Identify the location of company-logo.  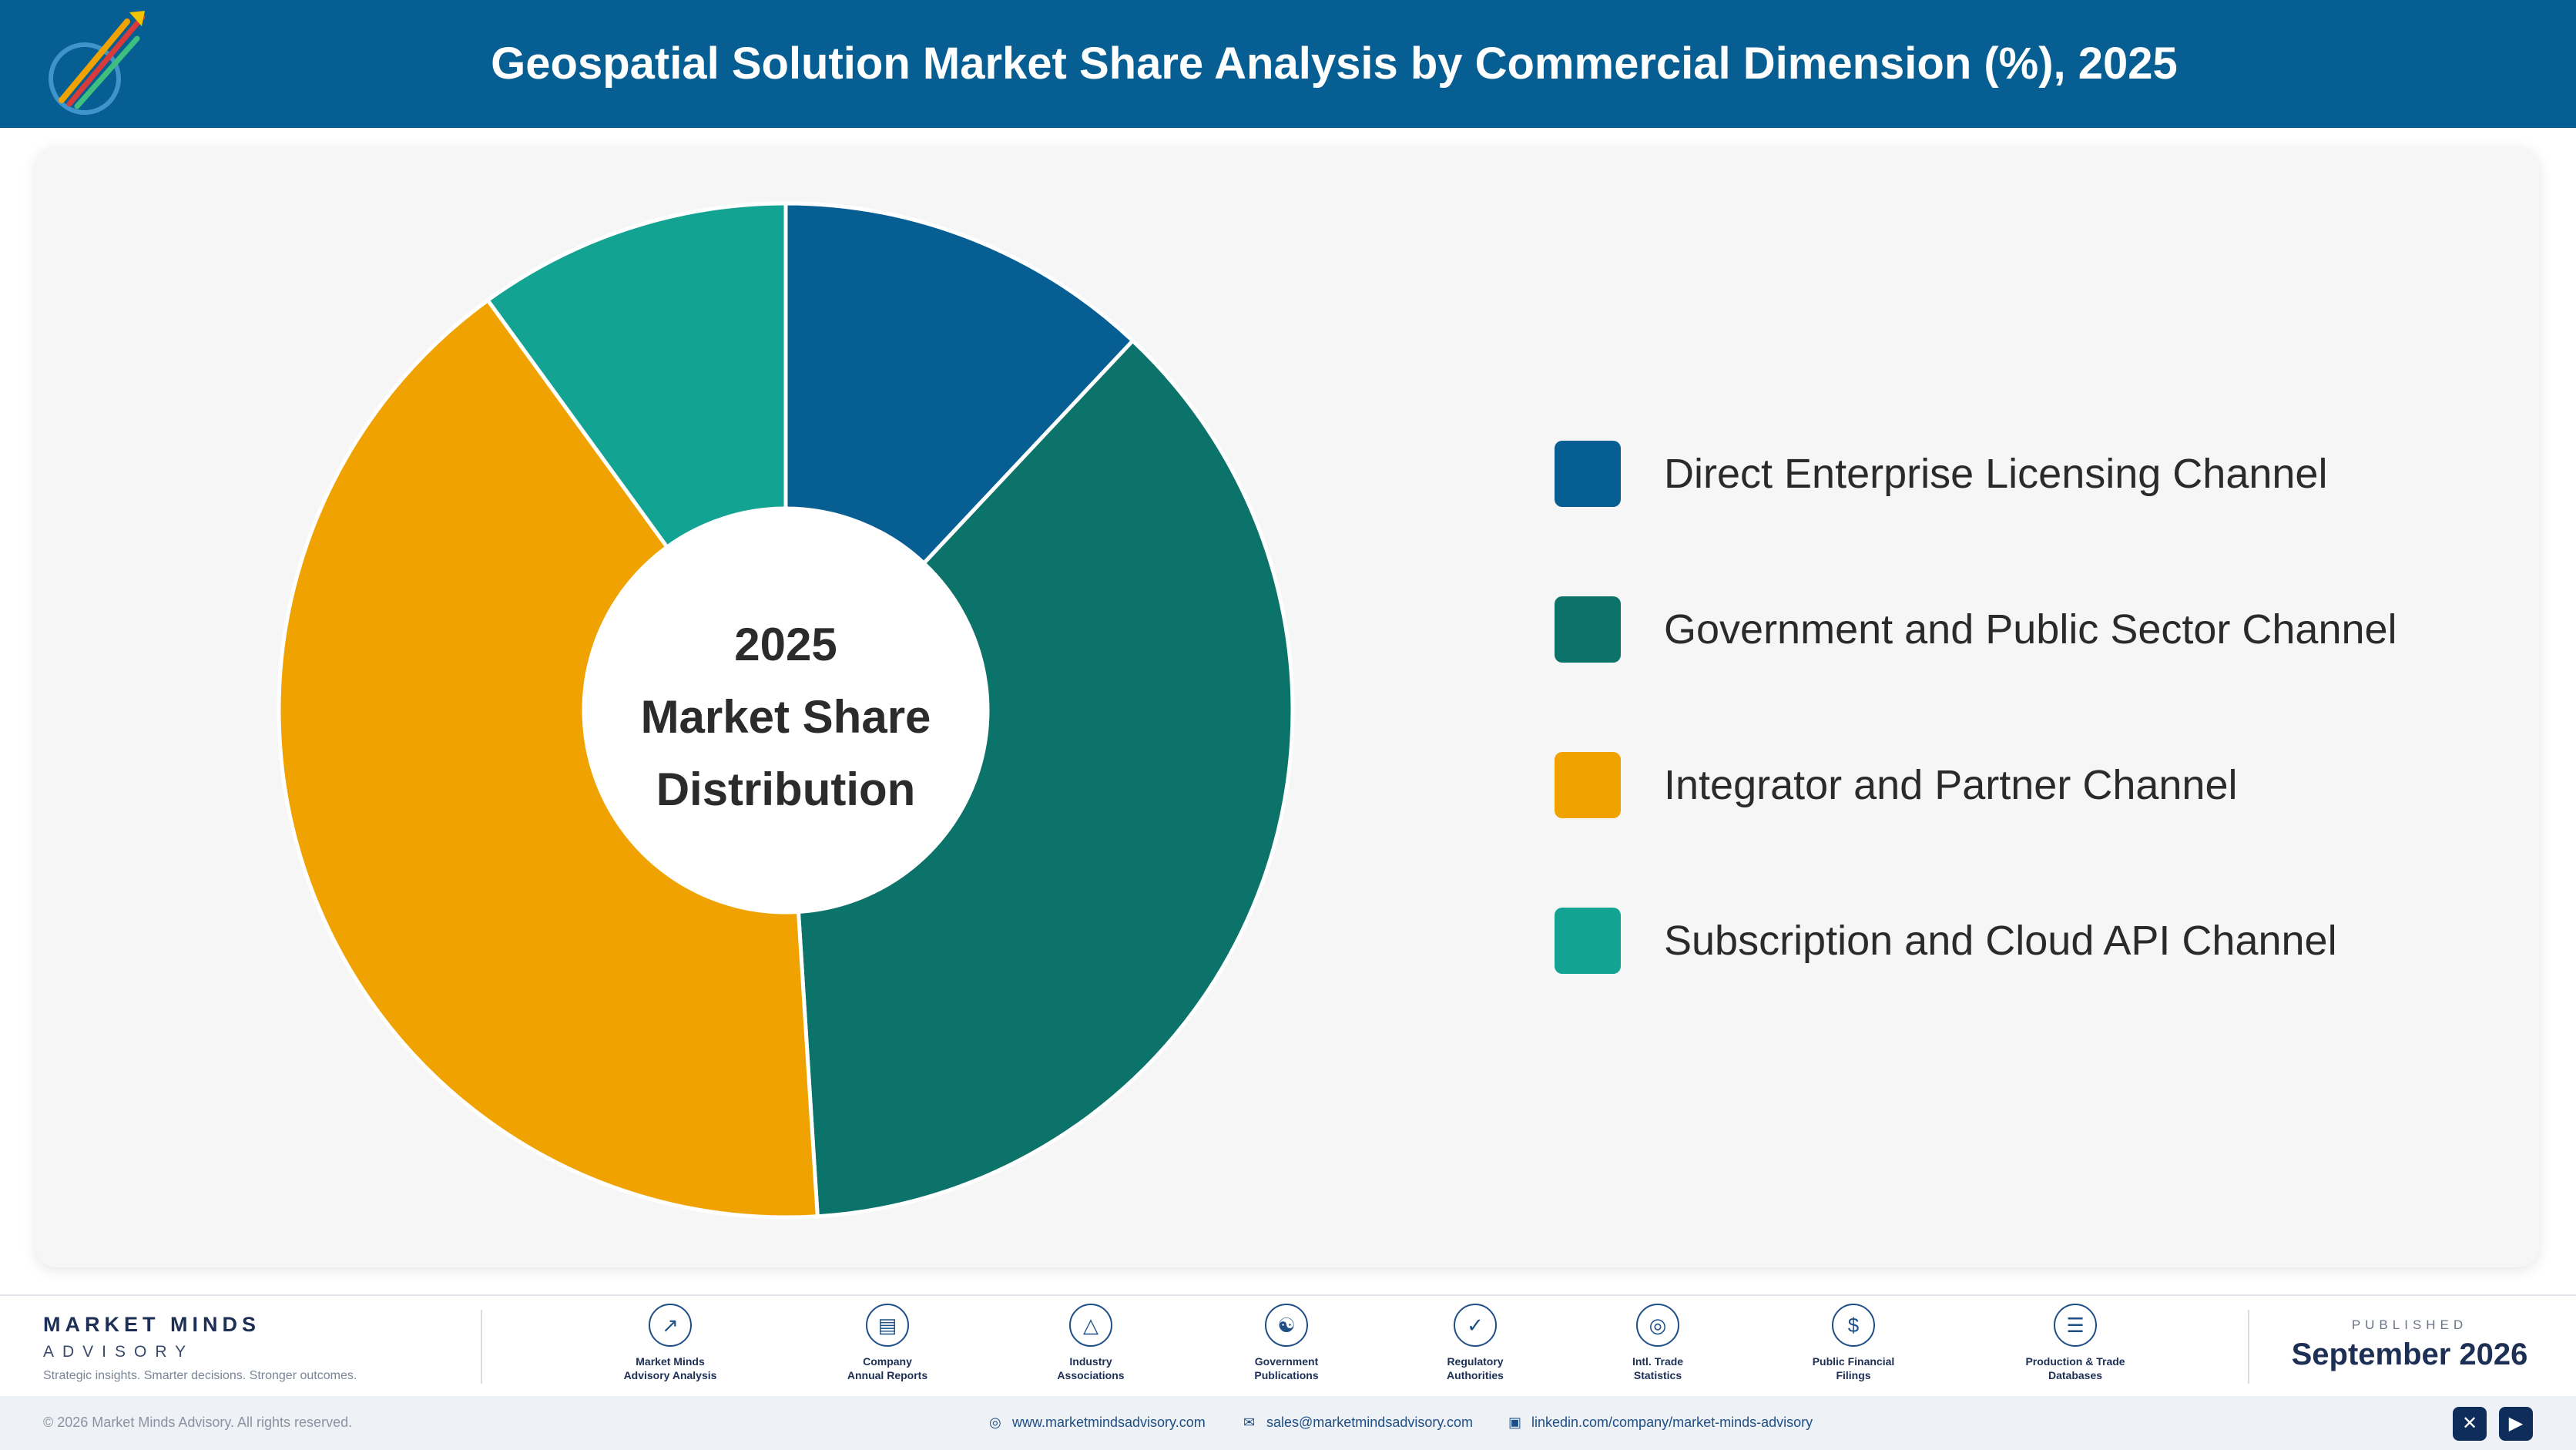
(97, 63).